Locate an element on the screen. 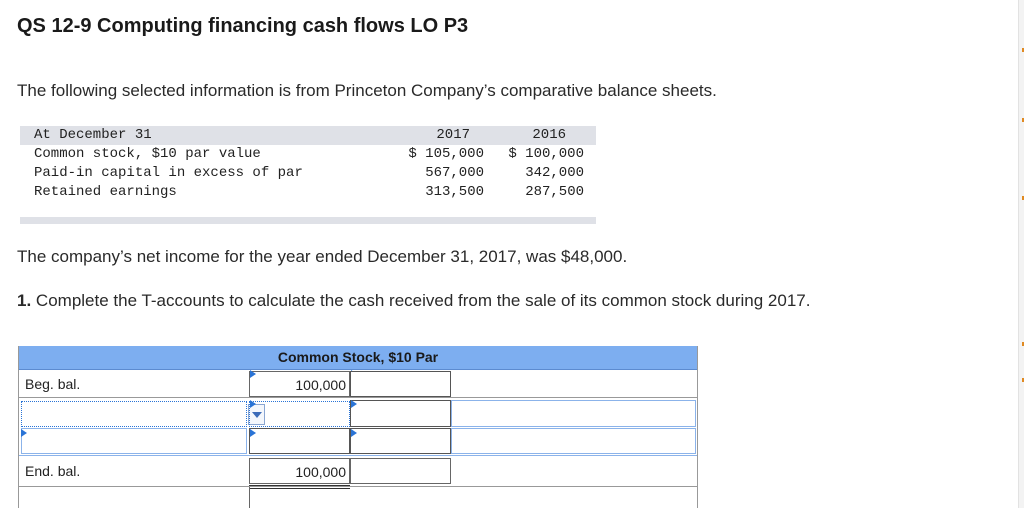 The width and height of the screenshot is (1024, 508). end-bal-label: End. bal. is located at coordinates (53, 471).